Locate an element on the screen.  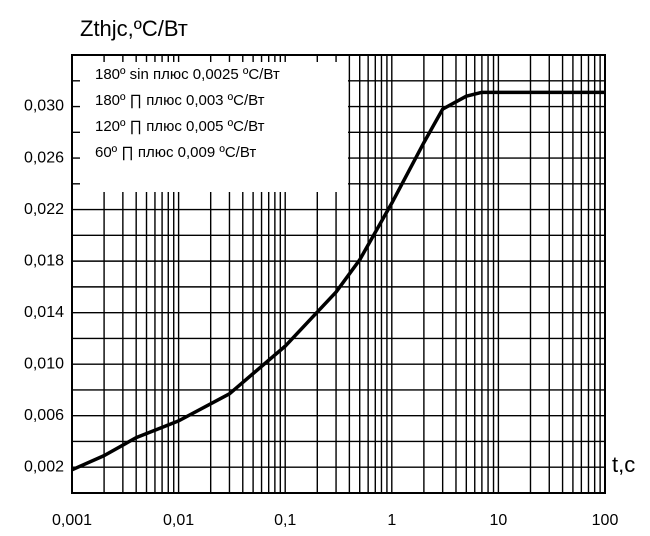
x-tick-label: 0,001 is located at coordinates (72, 520).